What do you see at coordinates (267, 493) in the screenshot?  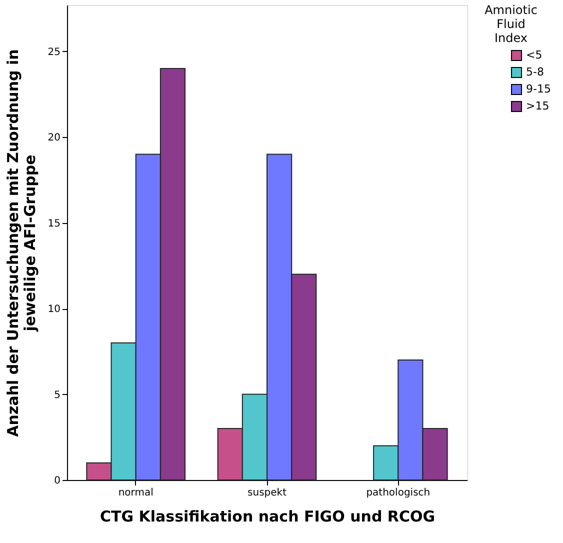 I see `x-tick-label: suspekt` at bounding box center [267, 493].